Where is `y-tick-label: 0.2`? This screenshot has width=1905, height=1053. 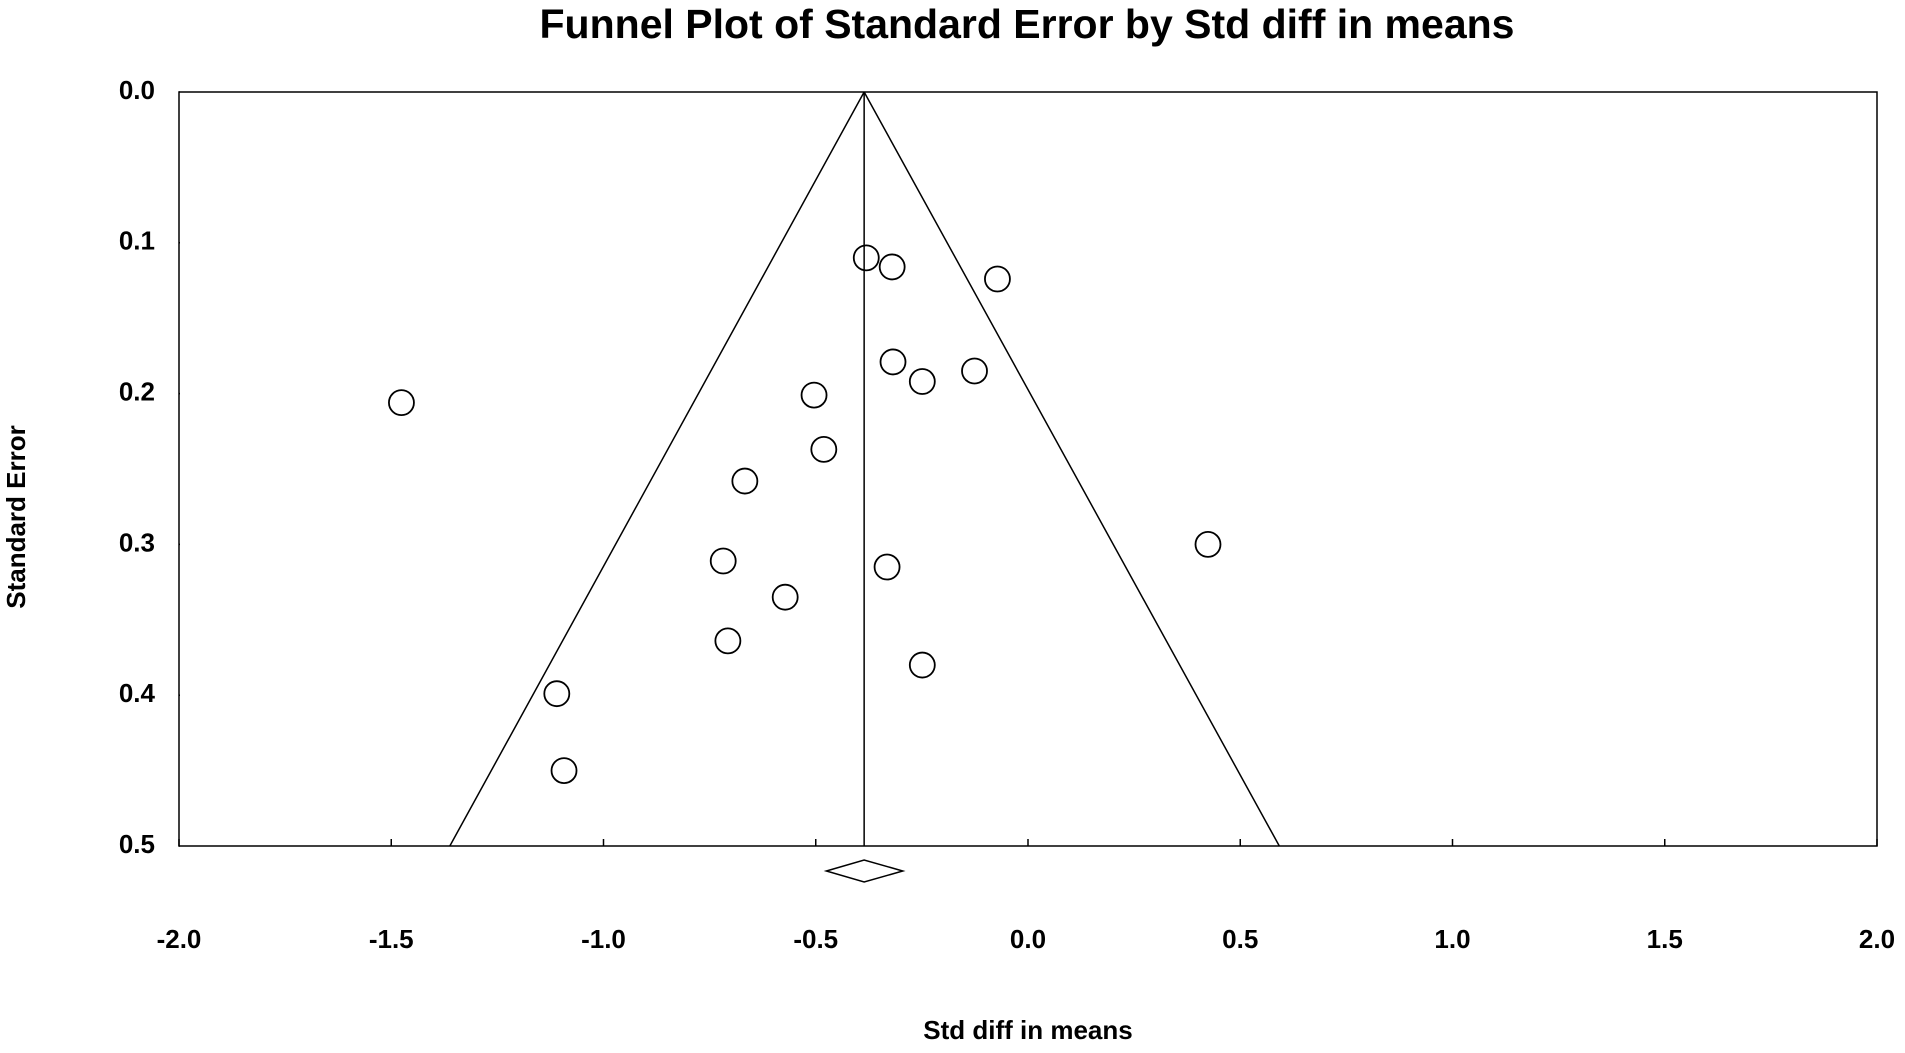
y-tick-label: 0.2 is located at coordinates (137, 391).